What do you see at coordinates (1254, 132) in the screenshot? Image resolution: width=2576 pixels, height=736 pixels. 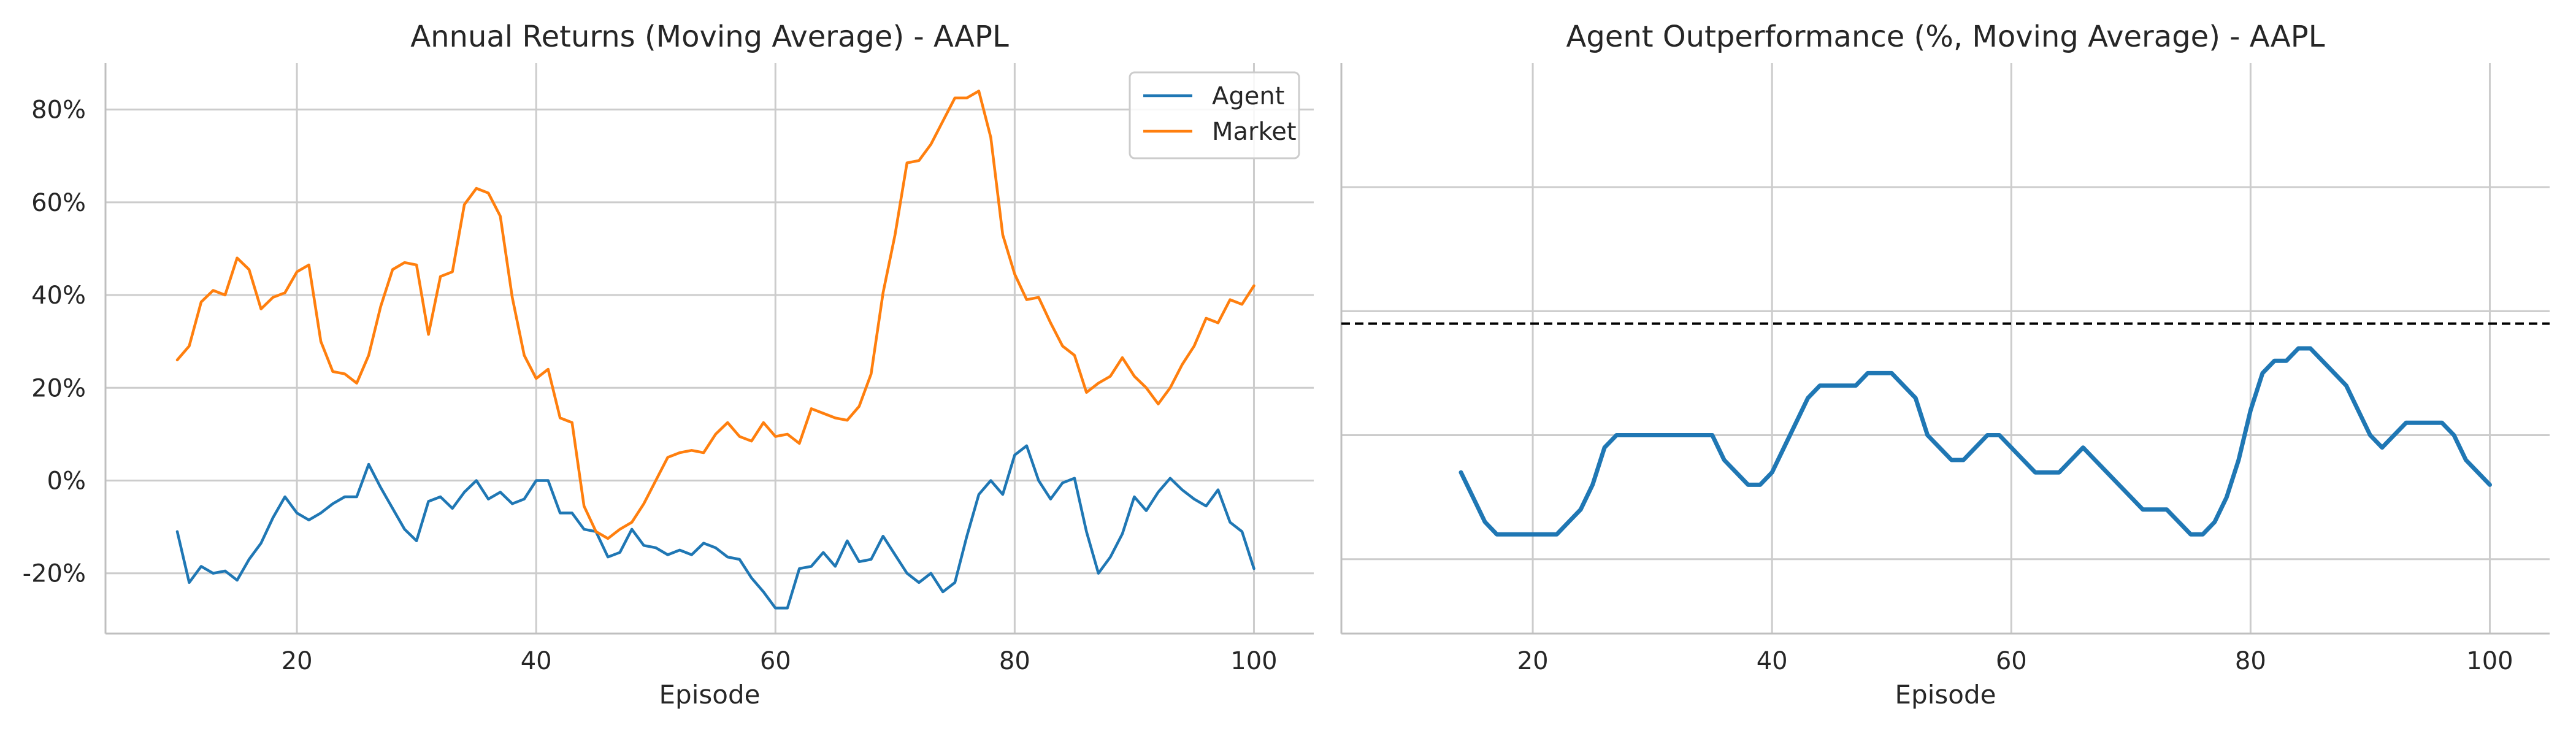 I see `market-legend-label: Market` at bounding box center [1254, 132].